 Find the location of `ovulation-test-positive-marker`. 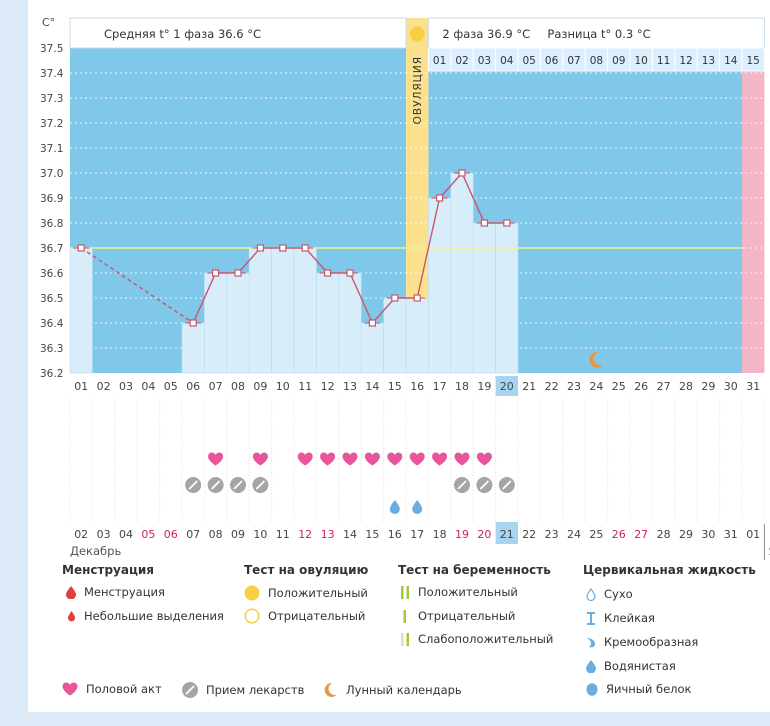

ovulation-test-positive-marker is located at coordinates (417, 34).